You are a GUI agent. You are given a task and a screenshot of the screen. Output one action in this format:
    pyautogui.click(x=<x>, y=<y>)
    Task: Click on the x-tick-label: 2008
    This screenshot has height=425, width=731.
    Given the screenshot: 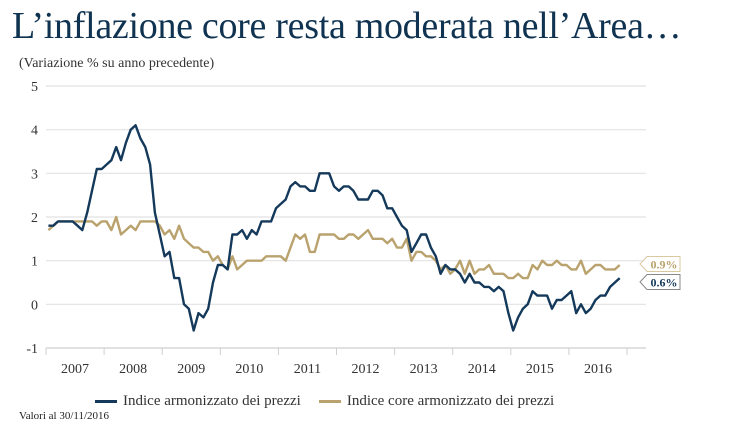 What is the action you would take?
    pyautogui.click(x=133, y=369)
    